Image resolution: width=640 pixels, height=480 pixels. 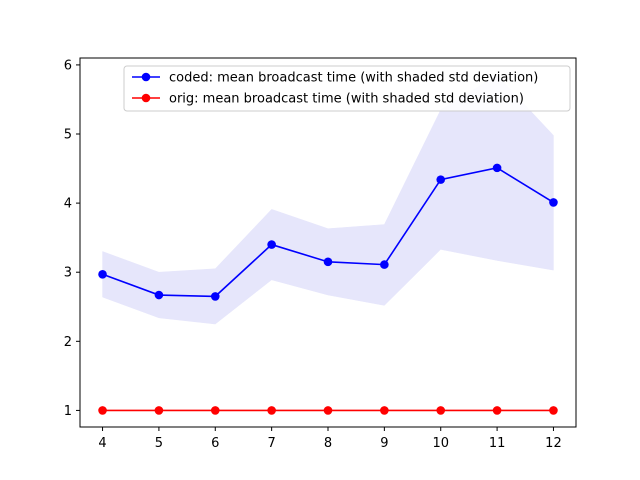 I want to click on x-tick-label-0: 4, so click(x=102, y=443).